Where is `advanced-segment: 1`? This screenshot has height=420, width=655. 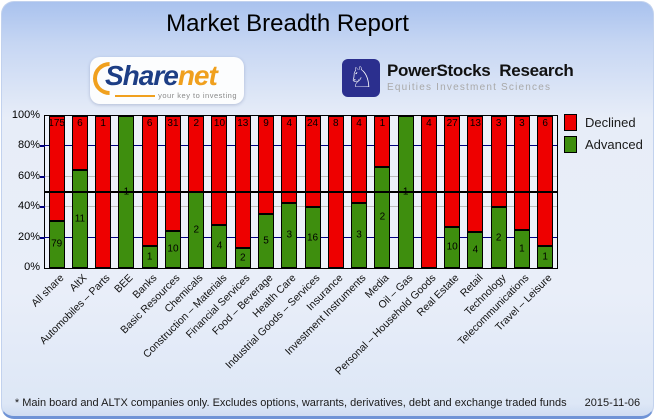
advanced-segment: 1 is located at coordinates (545, 257).